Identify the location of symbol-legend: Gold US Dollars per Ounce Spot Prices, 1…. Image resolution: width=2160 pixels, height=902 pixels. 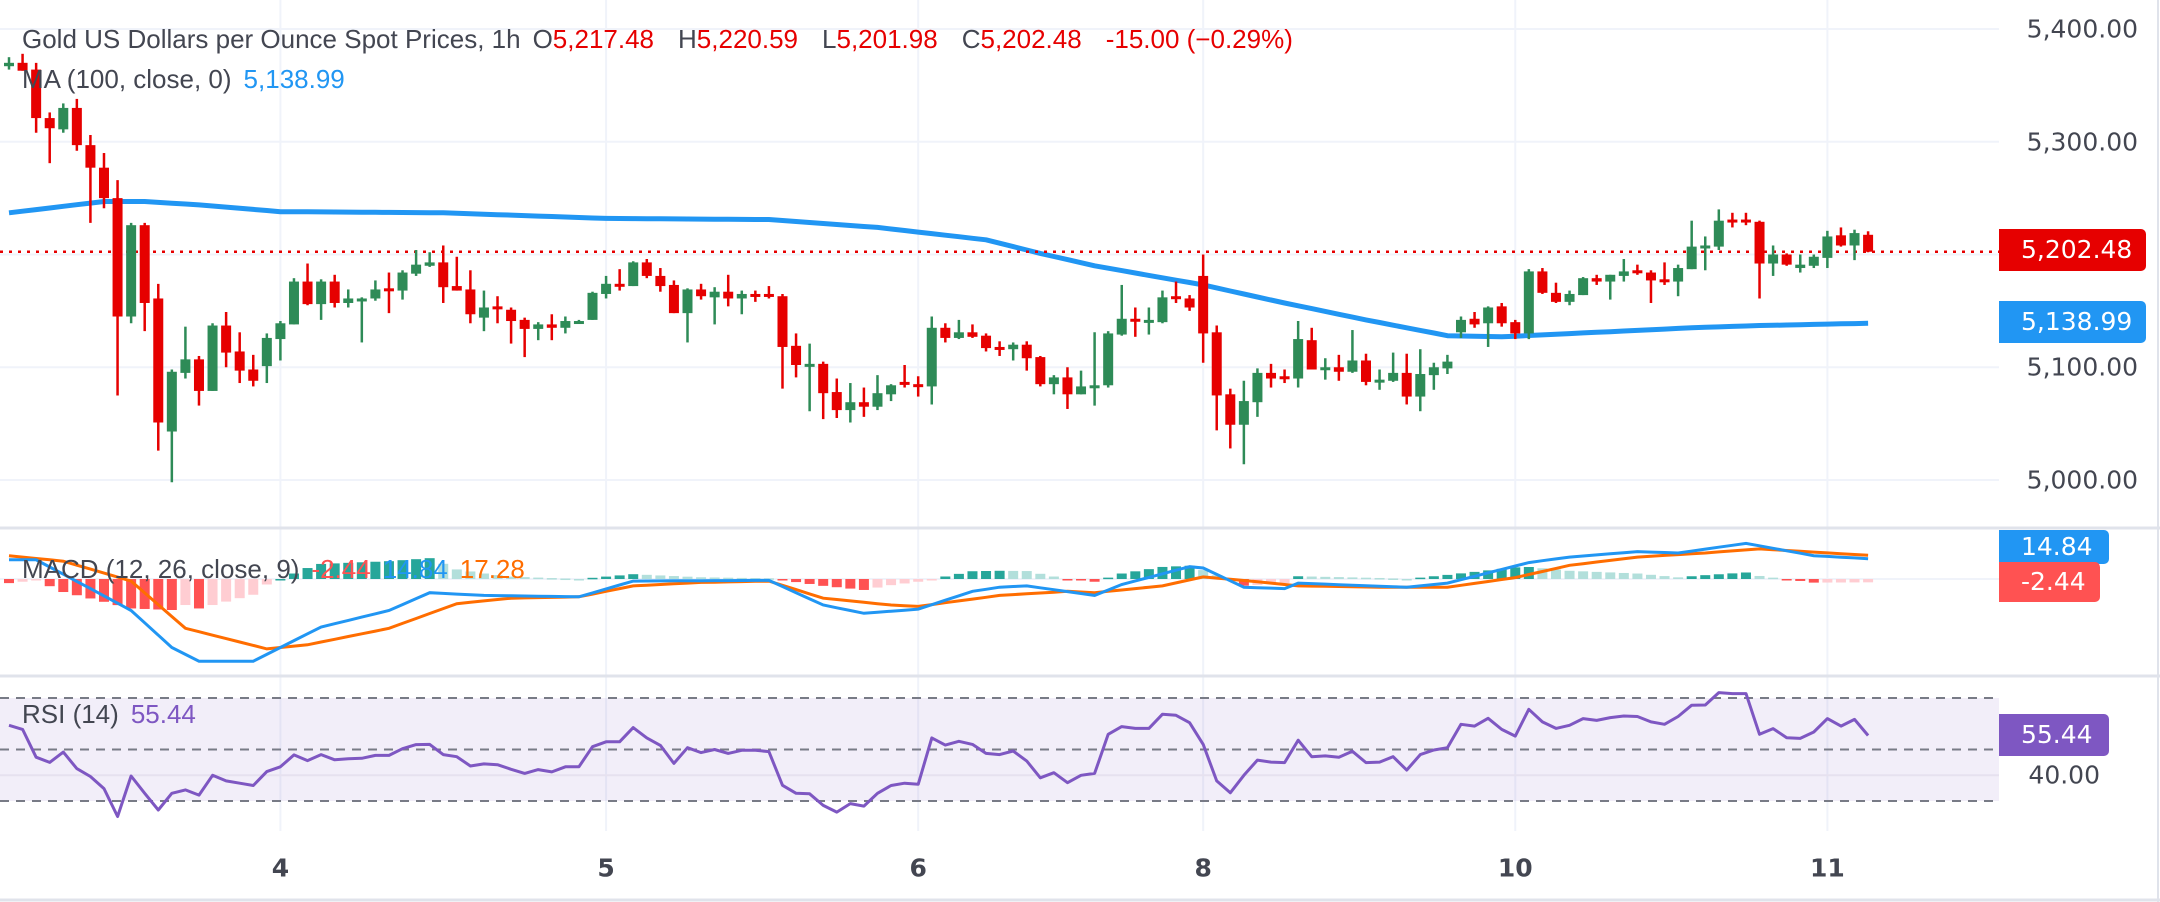
(663, 39).